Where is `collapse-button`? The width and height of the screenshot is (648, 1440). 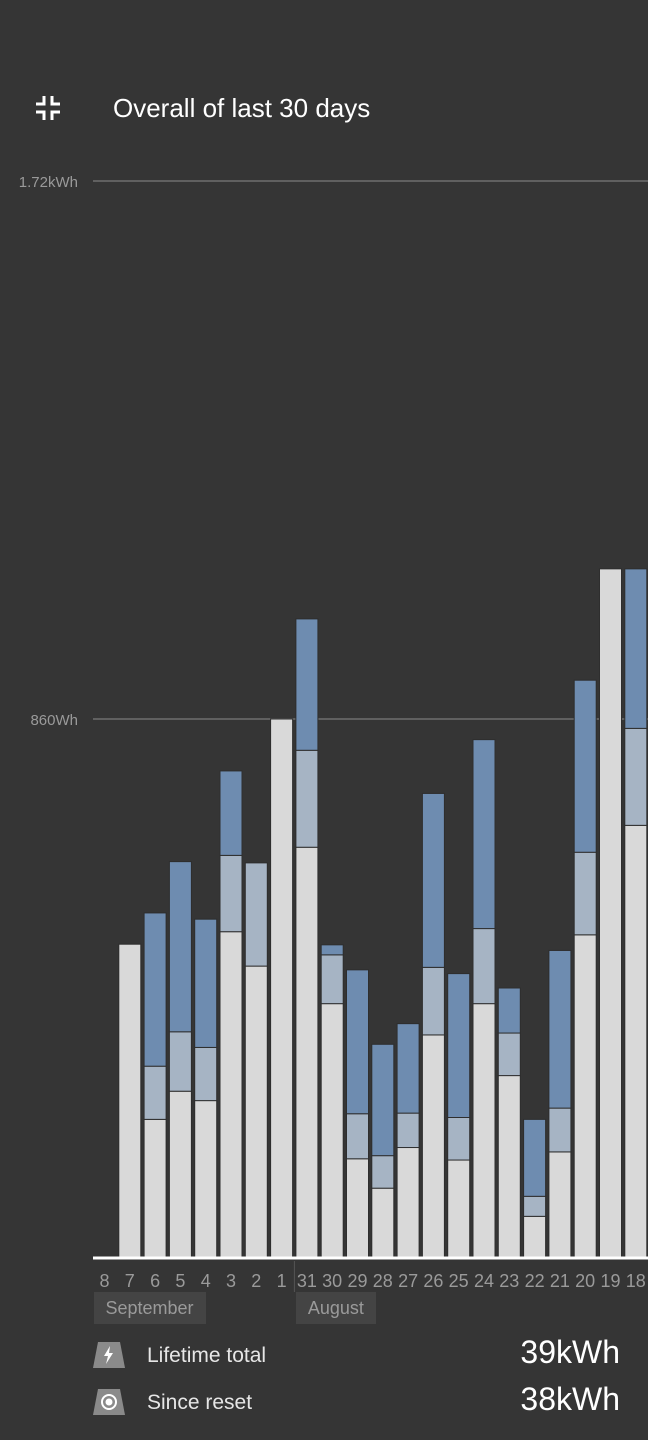 collapse-button is located at coordinates (48, 108).